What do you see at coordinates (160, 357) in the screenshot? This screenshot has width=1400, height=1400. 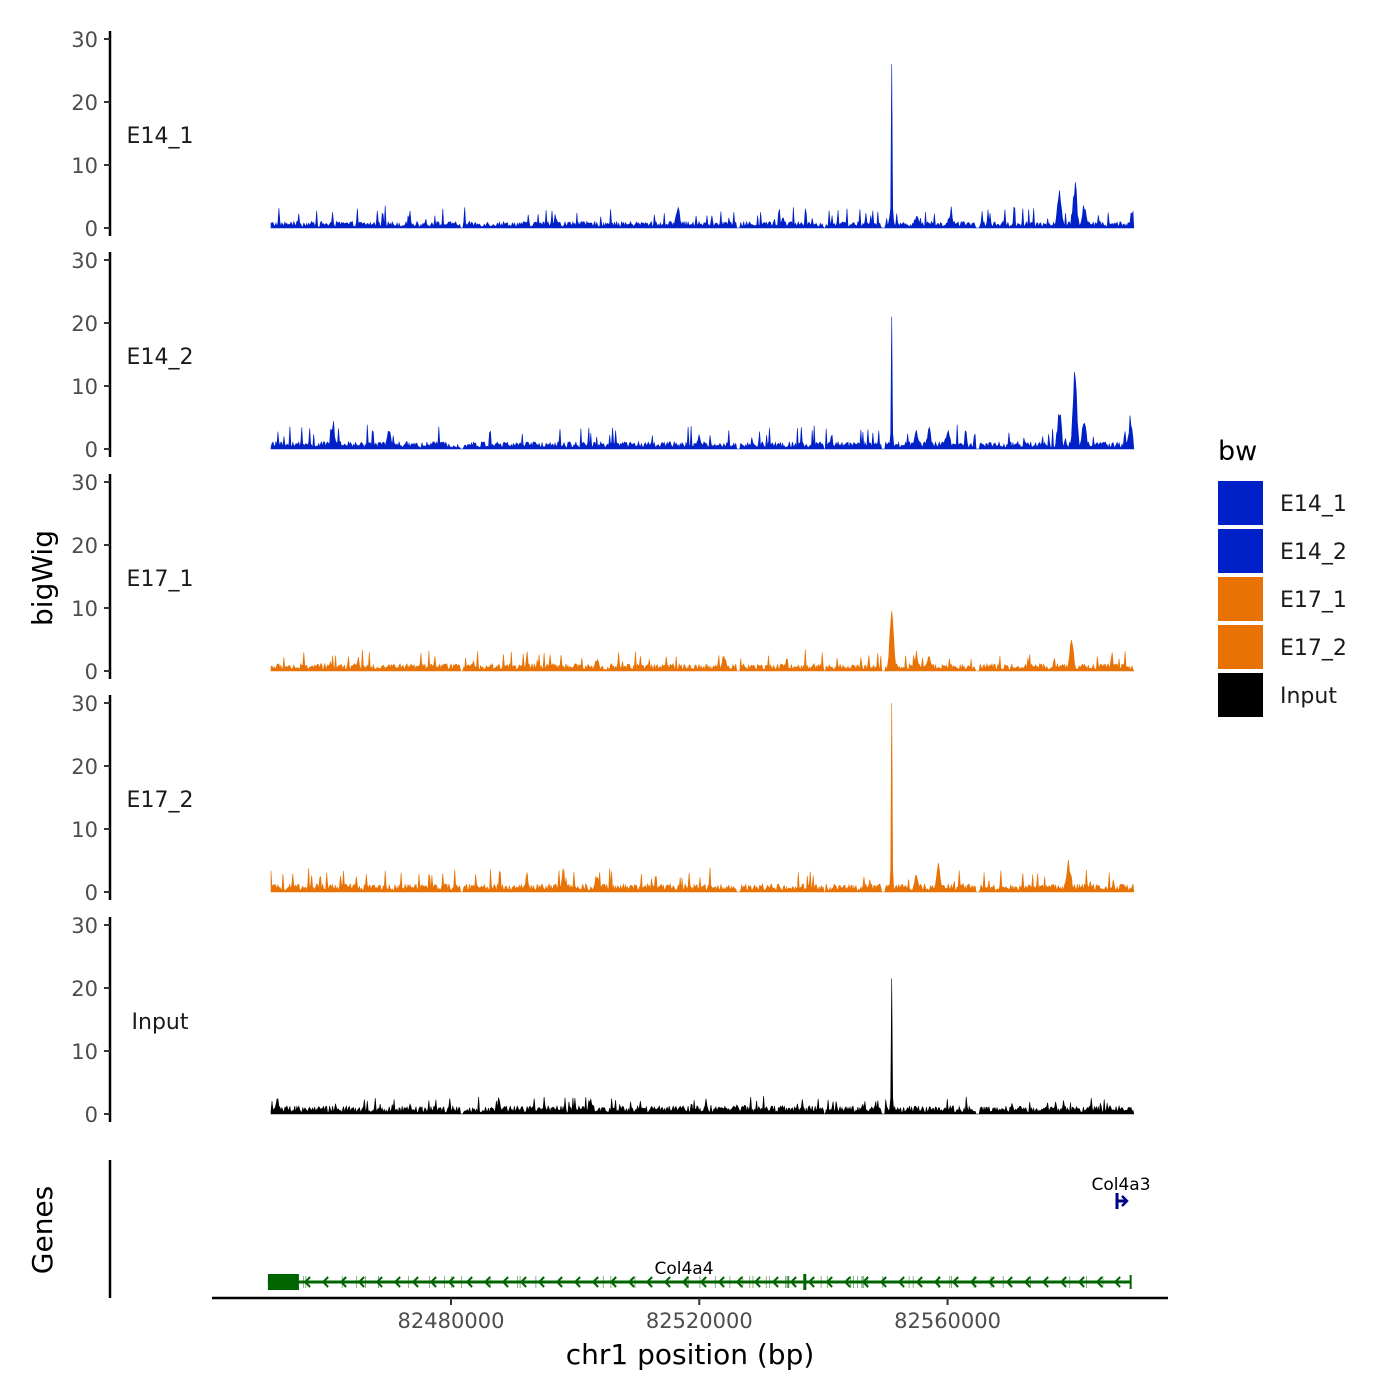 I see `track-label: E14_2` at bounding box center [160, 357].